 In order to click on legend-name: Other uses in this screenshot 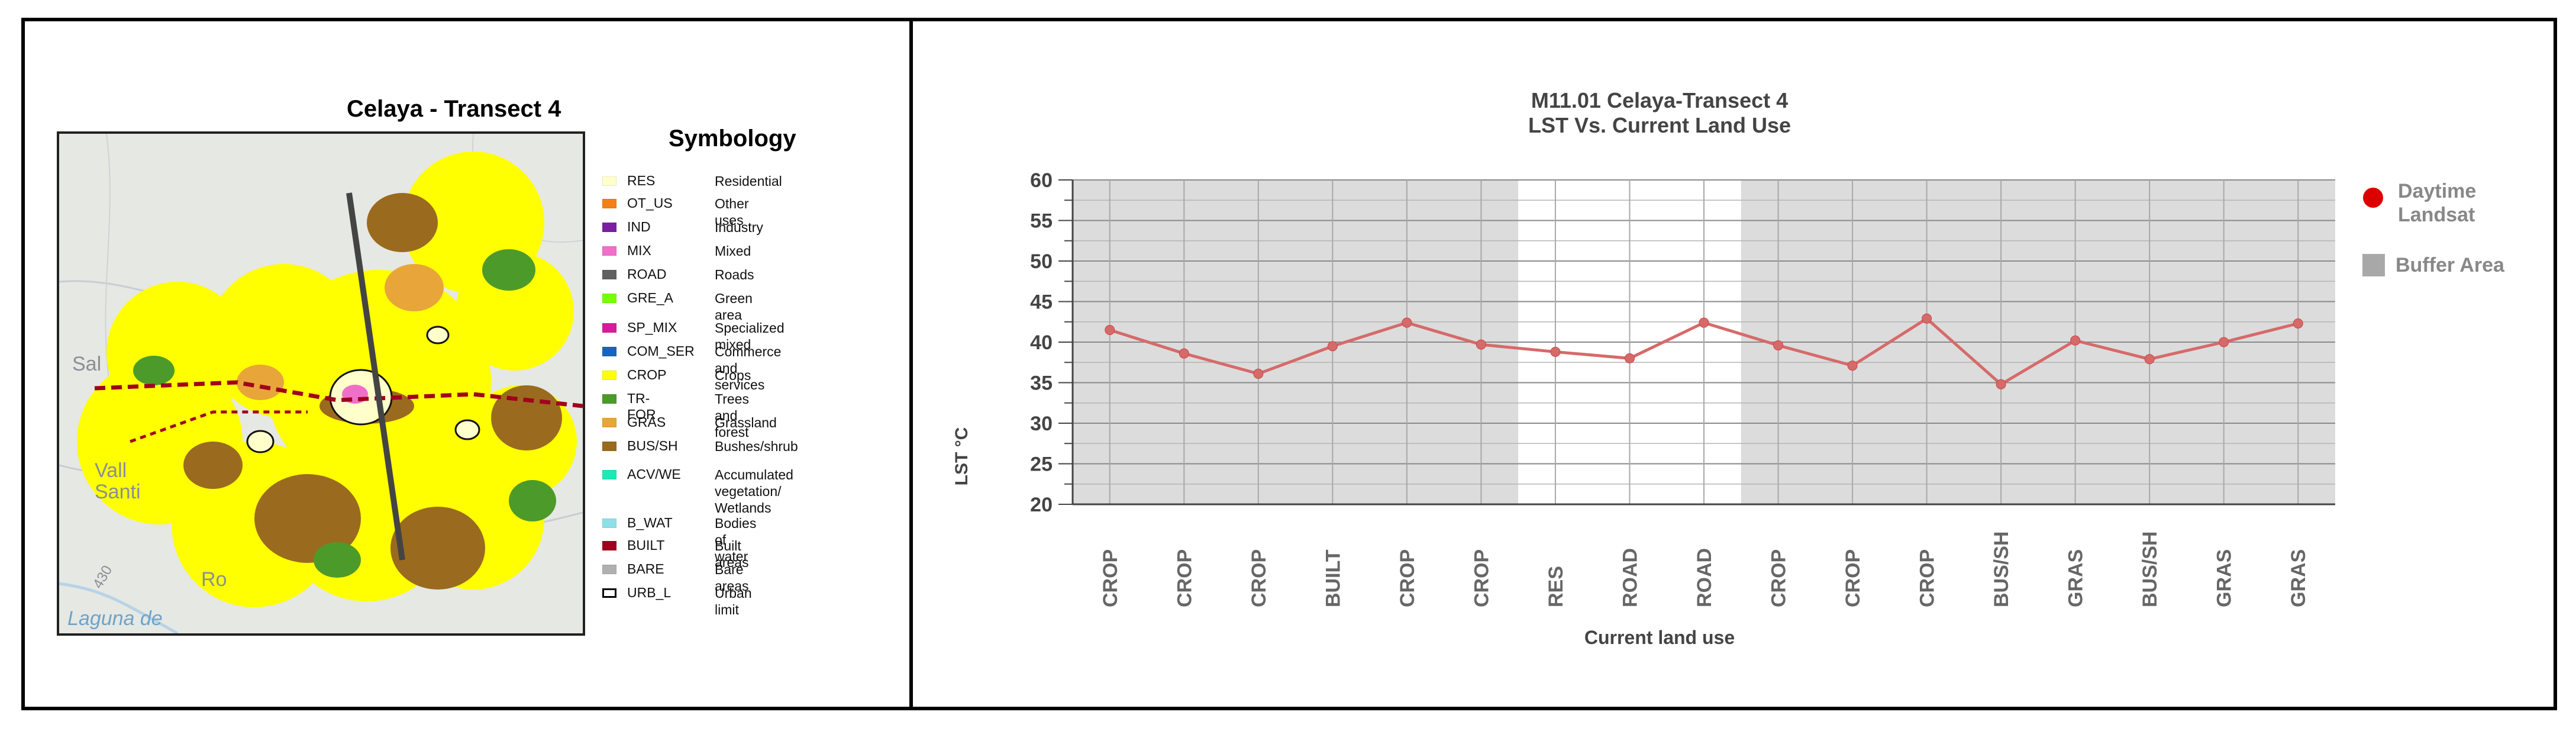, I will do `click(732, 212)`.